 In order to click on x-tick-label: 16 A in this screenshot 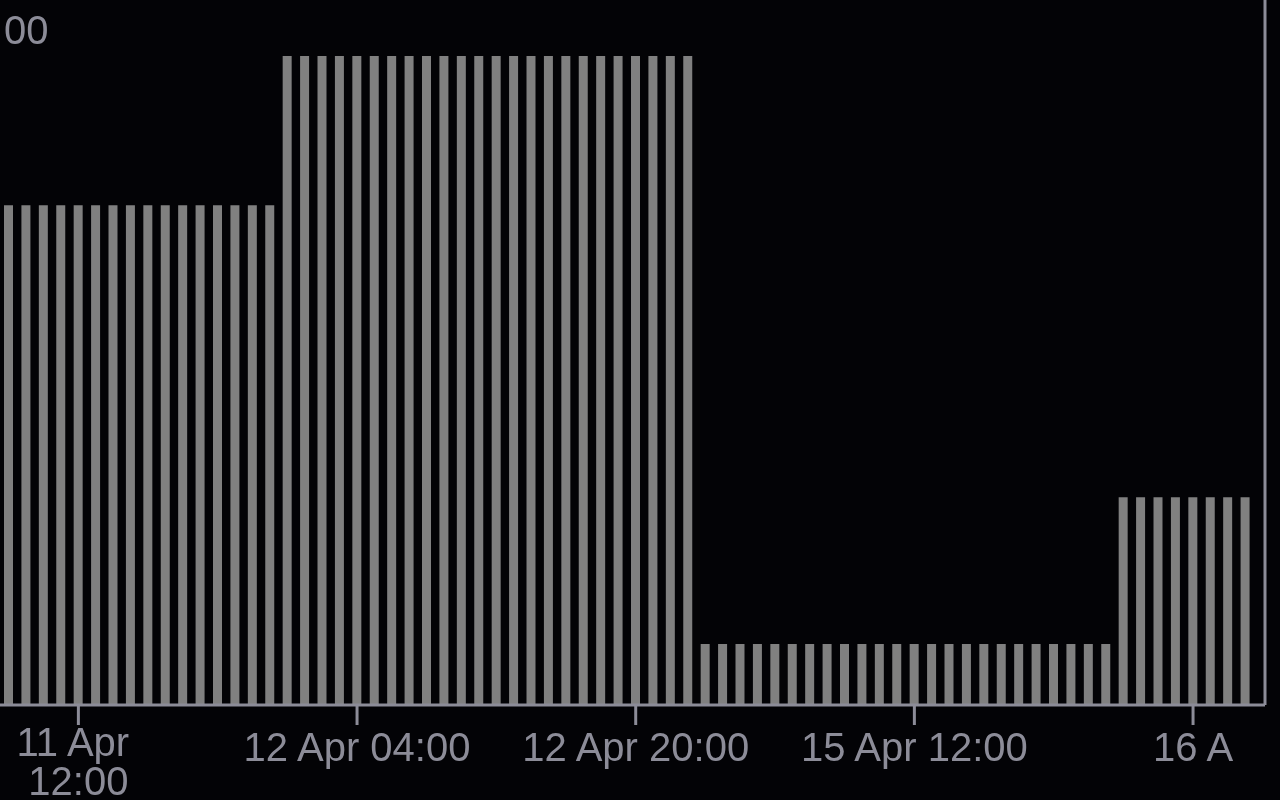, I will do `click(1193, 747)`.